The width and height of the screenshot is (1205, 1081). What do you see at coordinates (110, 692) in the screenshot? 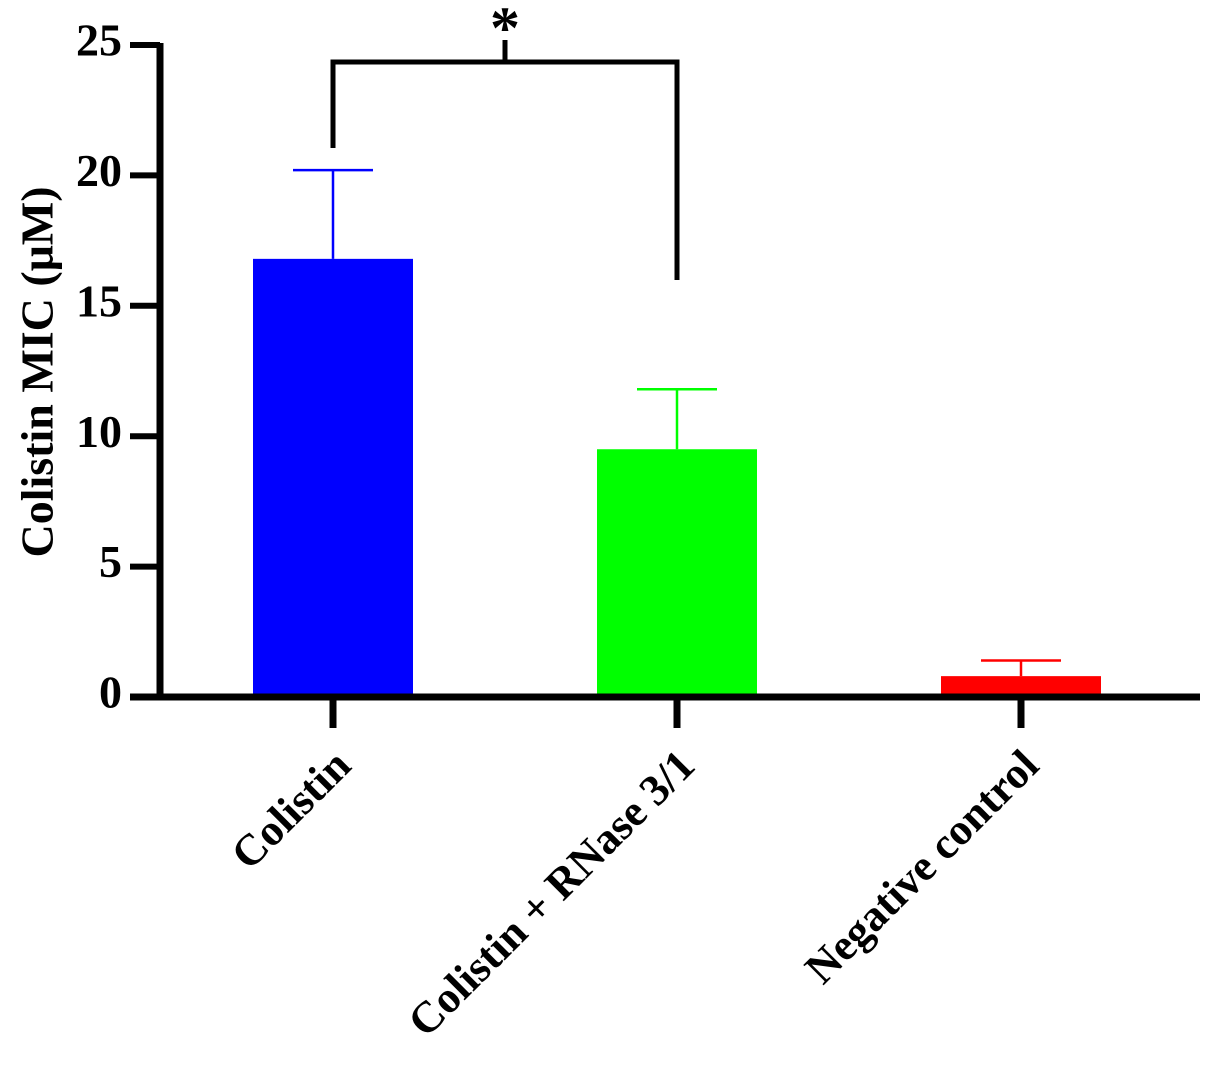
I see `y-tick-label: 0` at bounding box center [110, 692].